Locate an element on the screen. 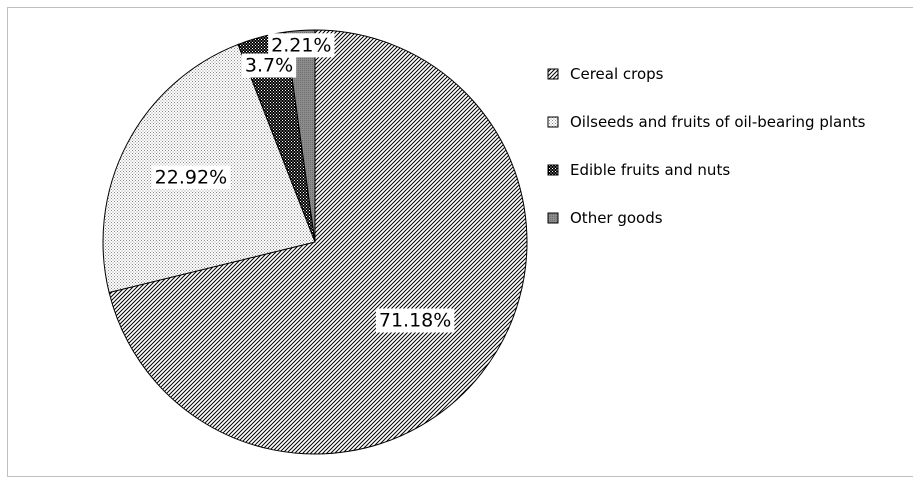 This screenshot has width=913, height=477. data-label-text-1: 22.92% is located at coordinates (191, 177).